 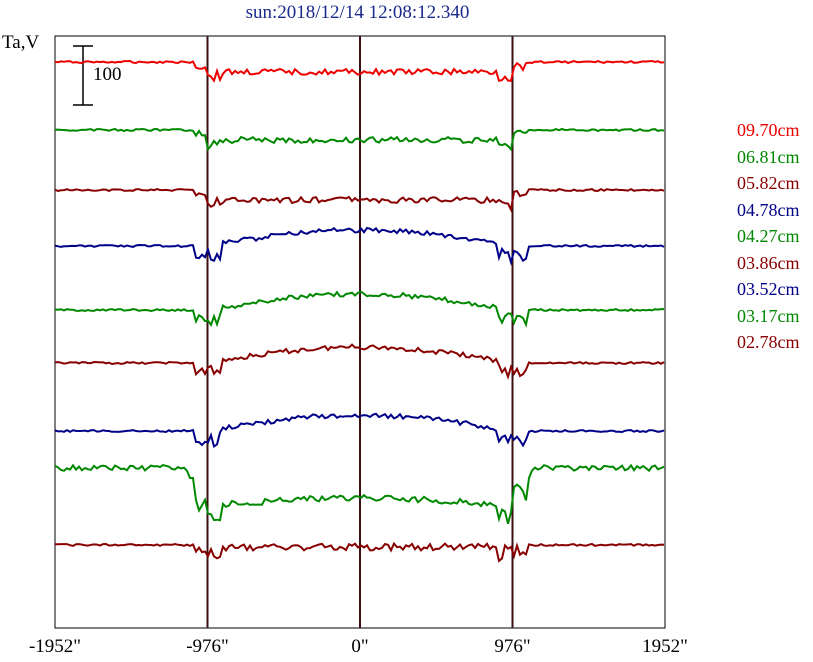 What do you see at coordinates (207, 646) in the screenshot?
I see `x-tick-label: -976"` at bounding box center [207, 646].